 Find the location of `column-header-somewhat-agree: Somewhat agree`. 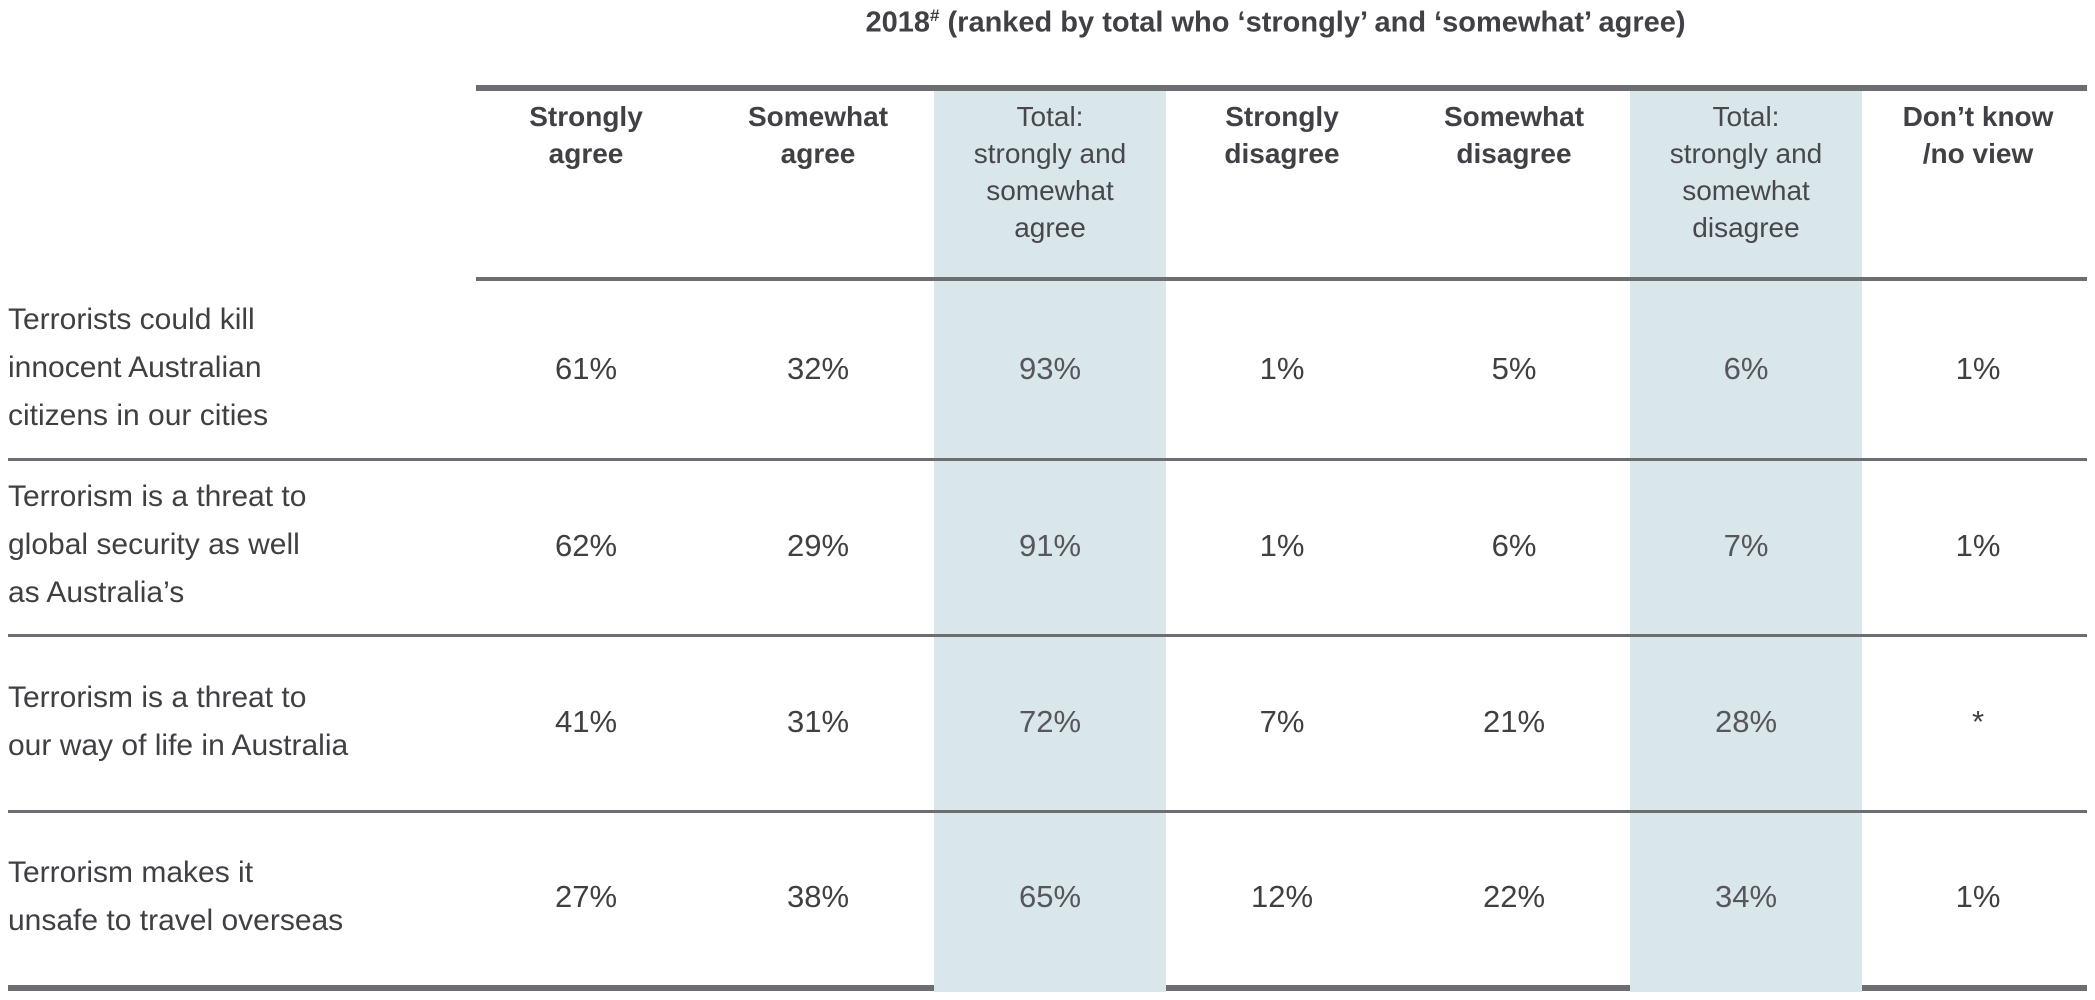

column-header-somewhat-agree: Somewhat agree is located at coordinates (818, 135).